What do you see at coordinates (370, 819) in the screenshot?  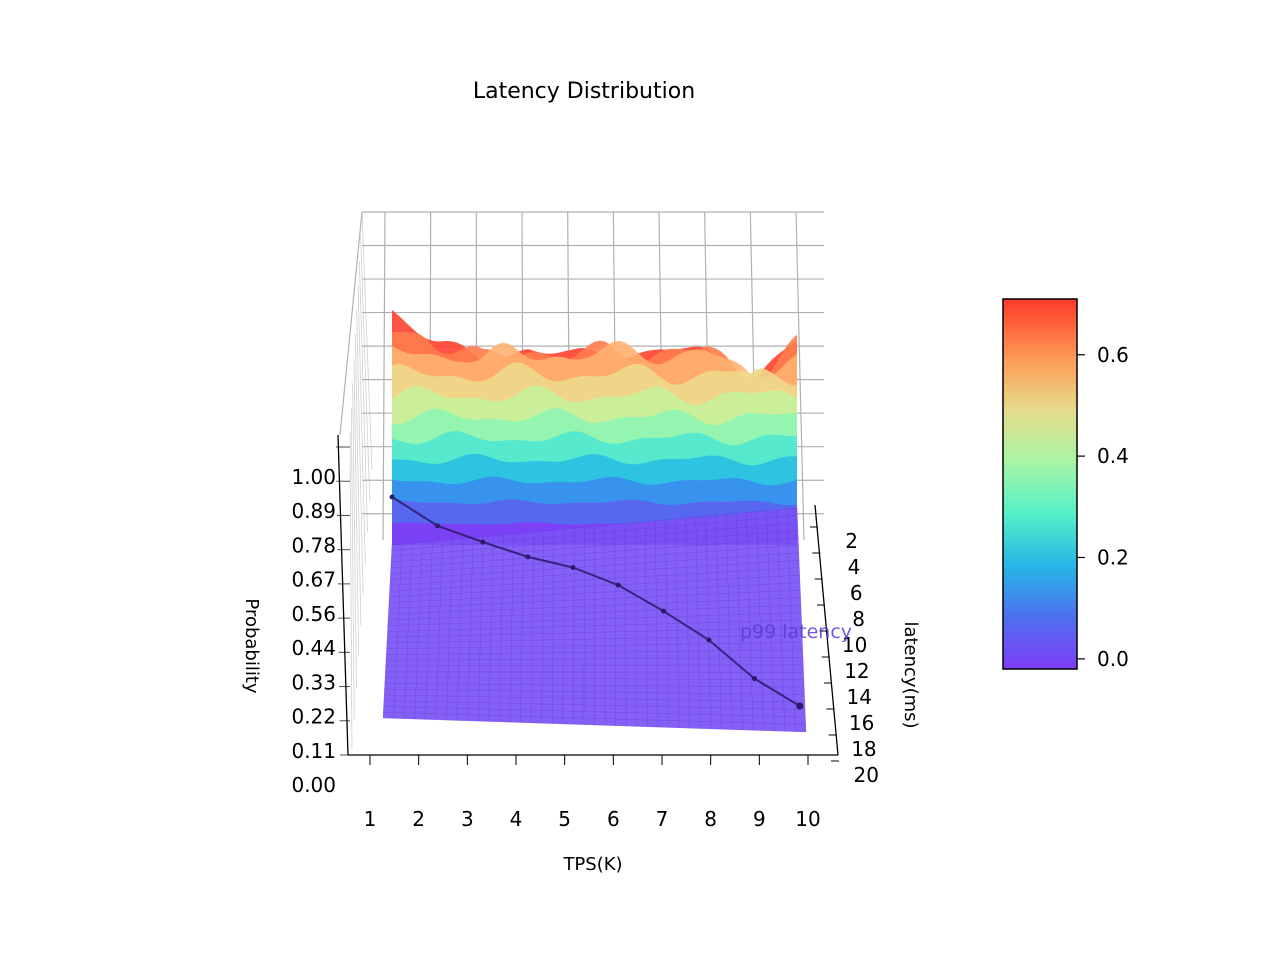 I see `x-tick-label: 1` at bounding box center [370, 819].